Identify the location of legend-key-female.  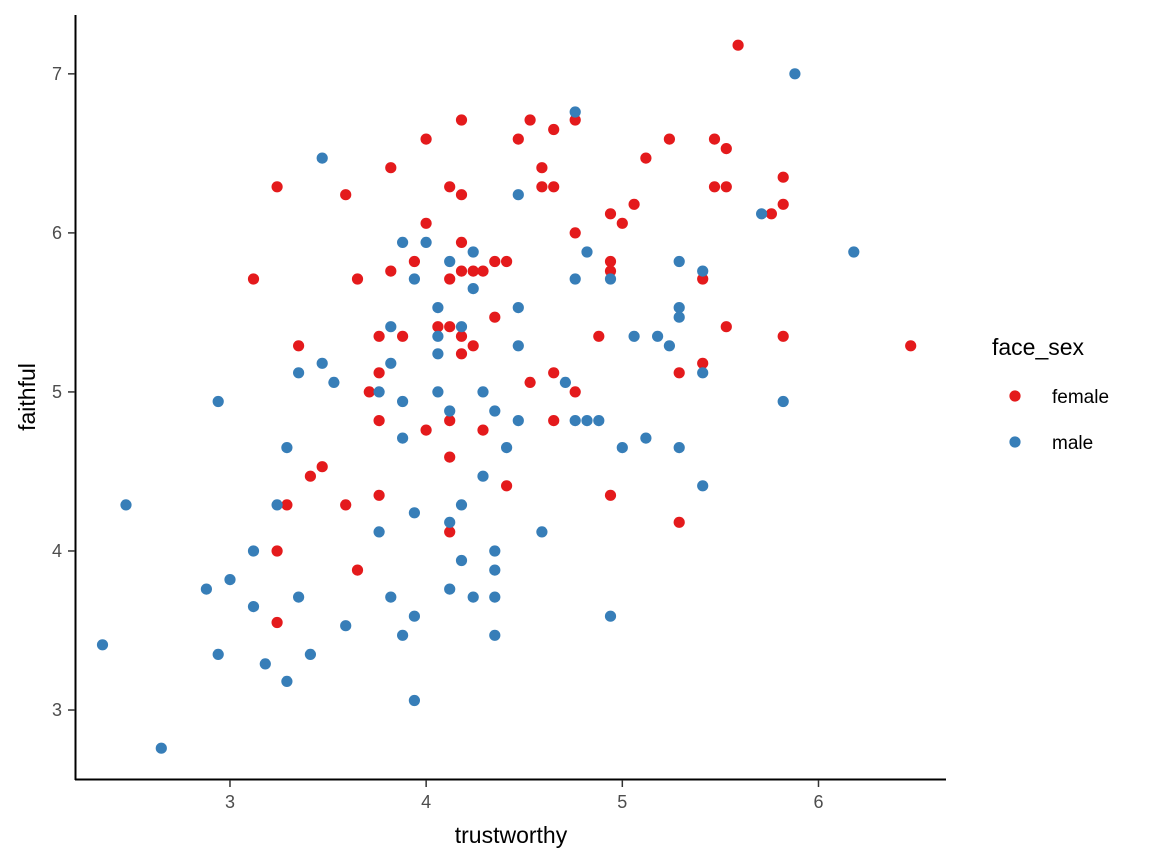
(1015, 396).